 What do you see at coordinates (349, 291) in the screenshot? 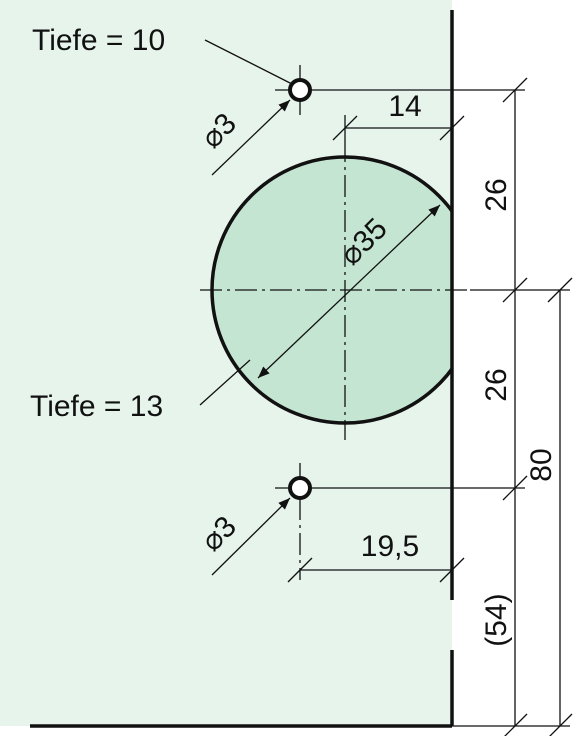
I see `diameter-line` at bounding box center [349, 291].